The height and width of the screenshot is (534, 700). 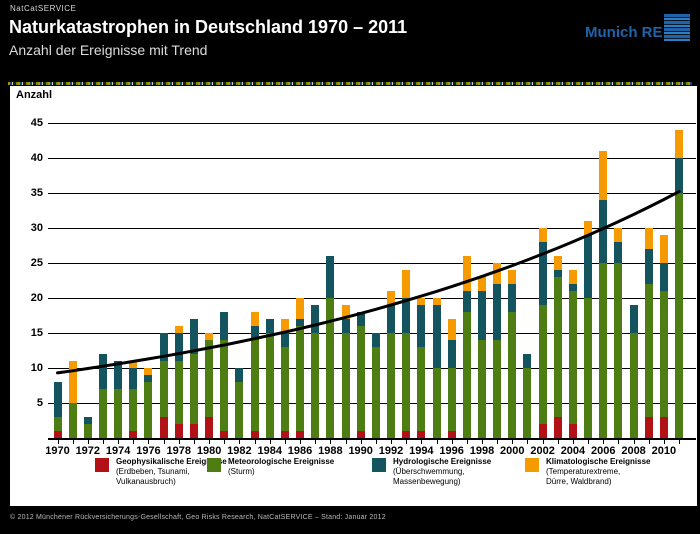 I want to click on legend-subline: Vulkanausbruch), so click(x=146, y=481).